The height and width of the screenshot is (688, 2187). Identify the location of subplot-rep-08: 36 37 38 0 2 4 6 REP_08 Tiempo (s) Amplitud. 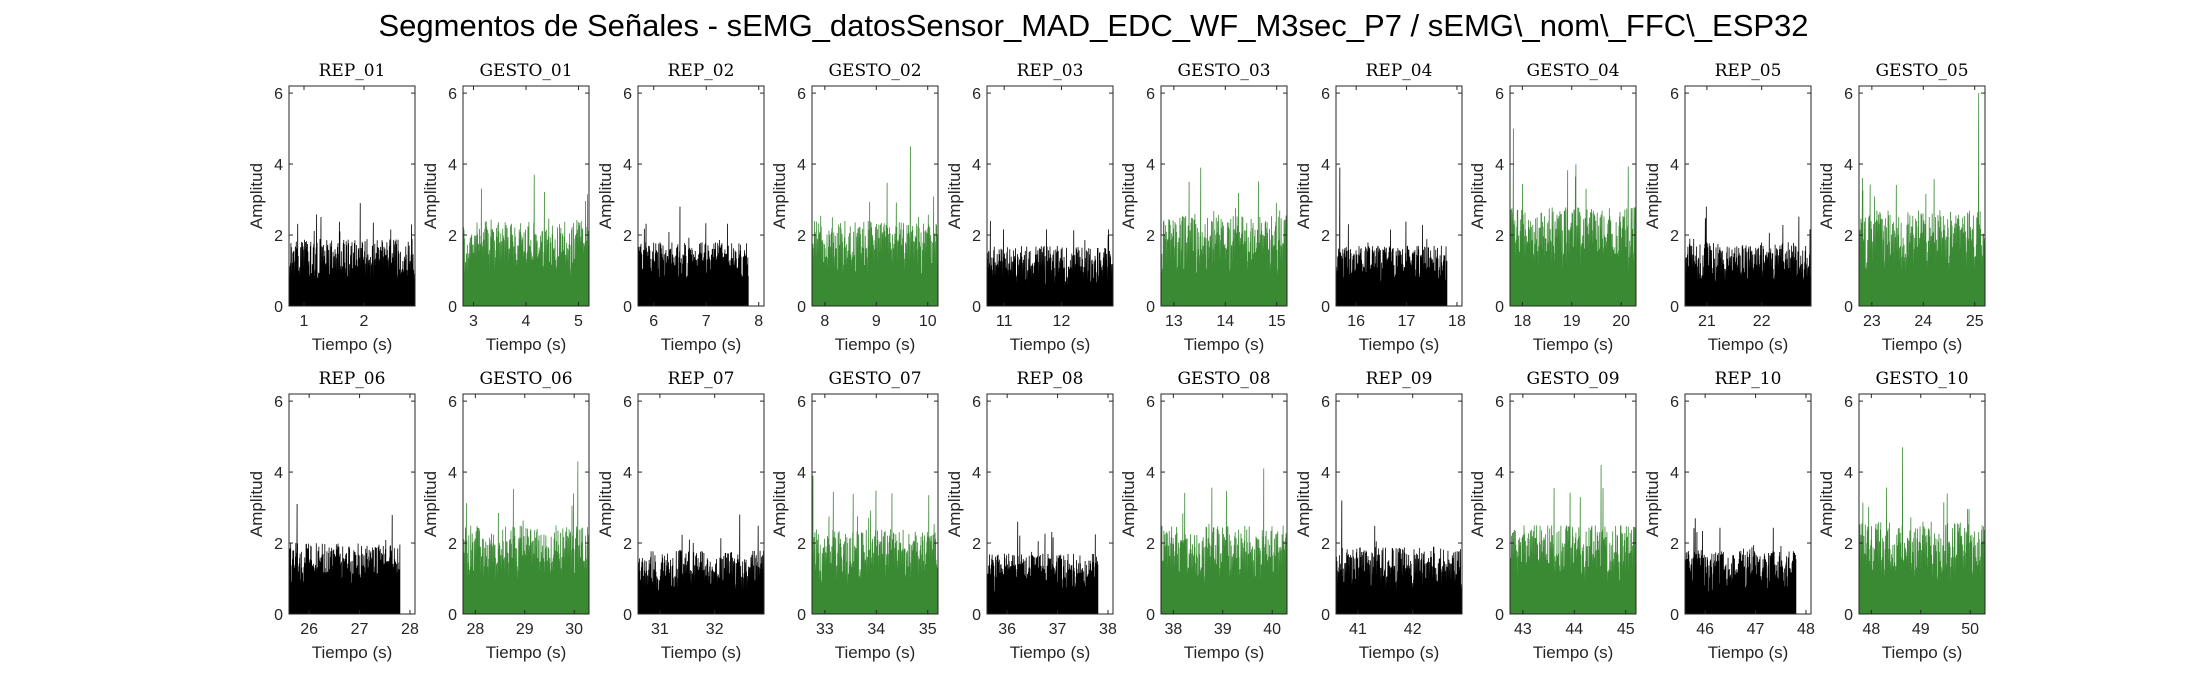
(1031, 515).